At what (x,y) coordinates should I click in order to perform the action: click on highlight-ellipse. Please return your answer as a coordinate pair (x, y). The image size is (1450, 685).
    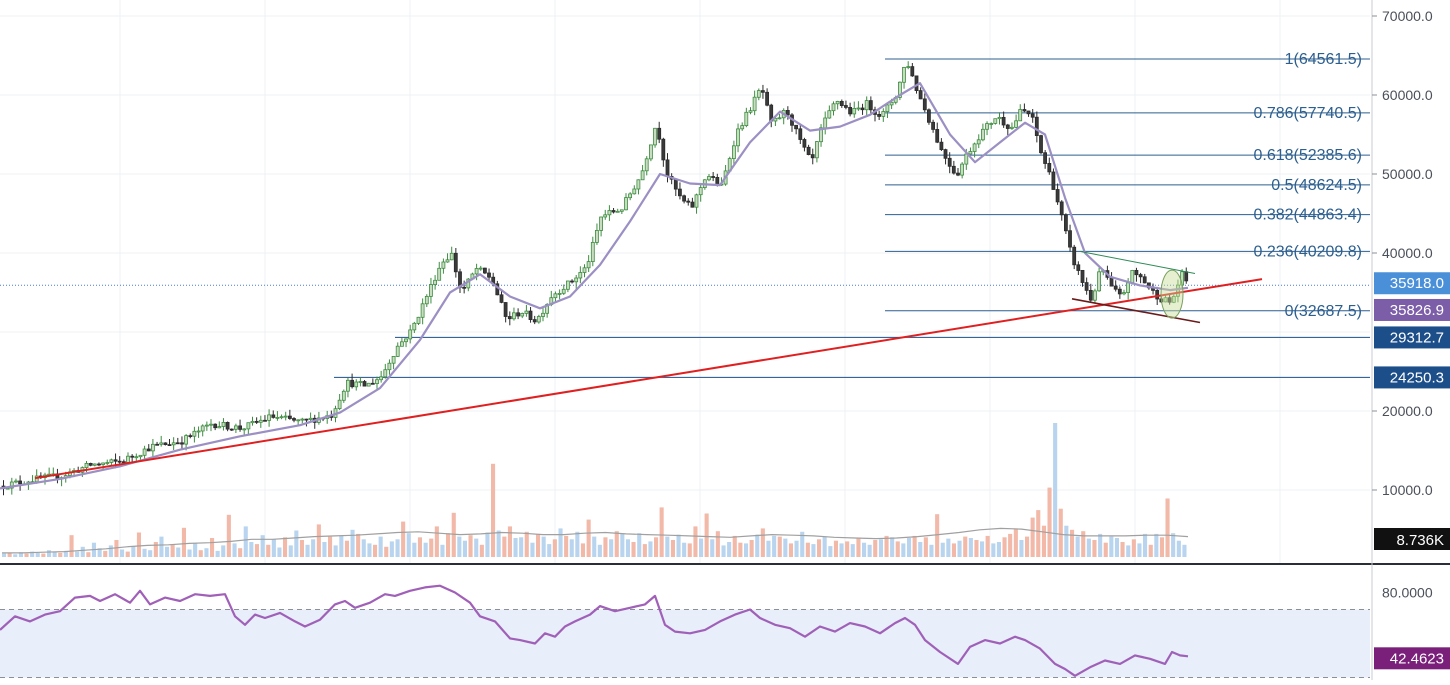
    Looking at the image, I should click on (1172, 294).